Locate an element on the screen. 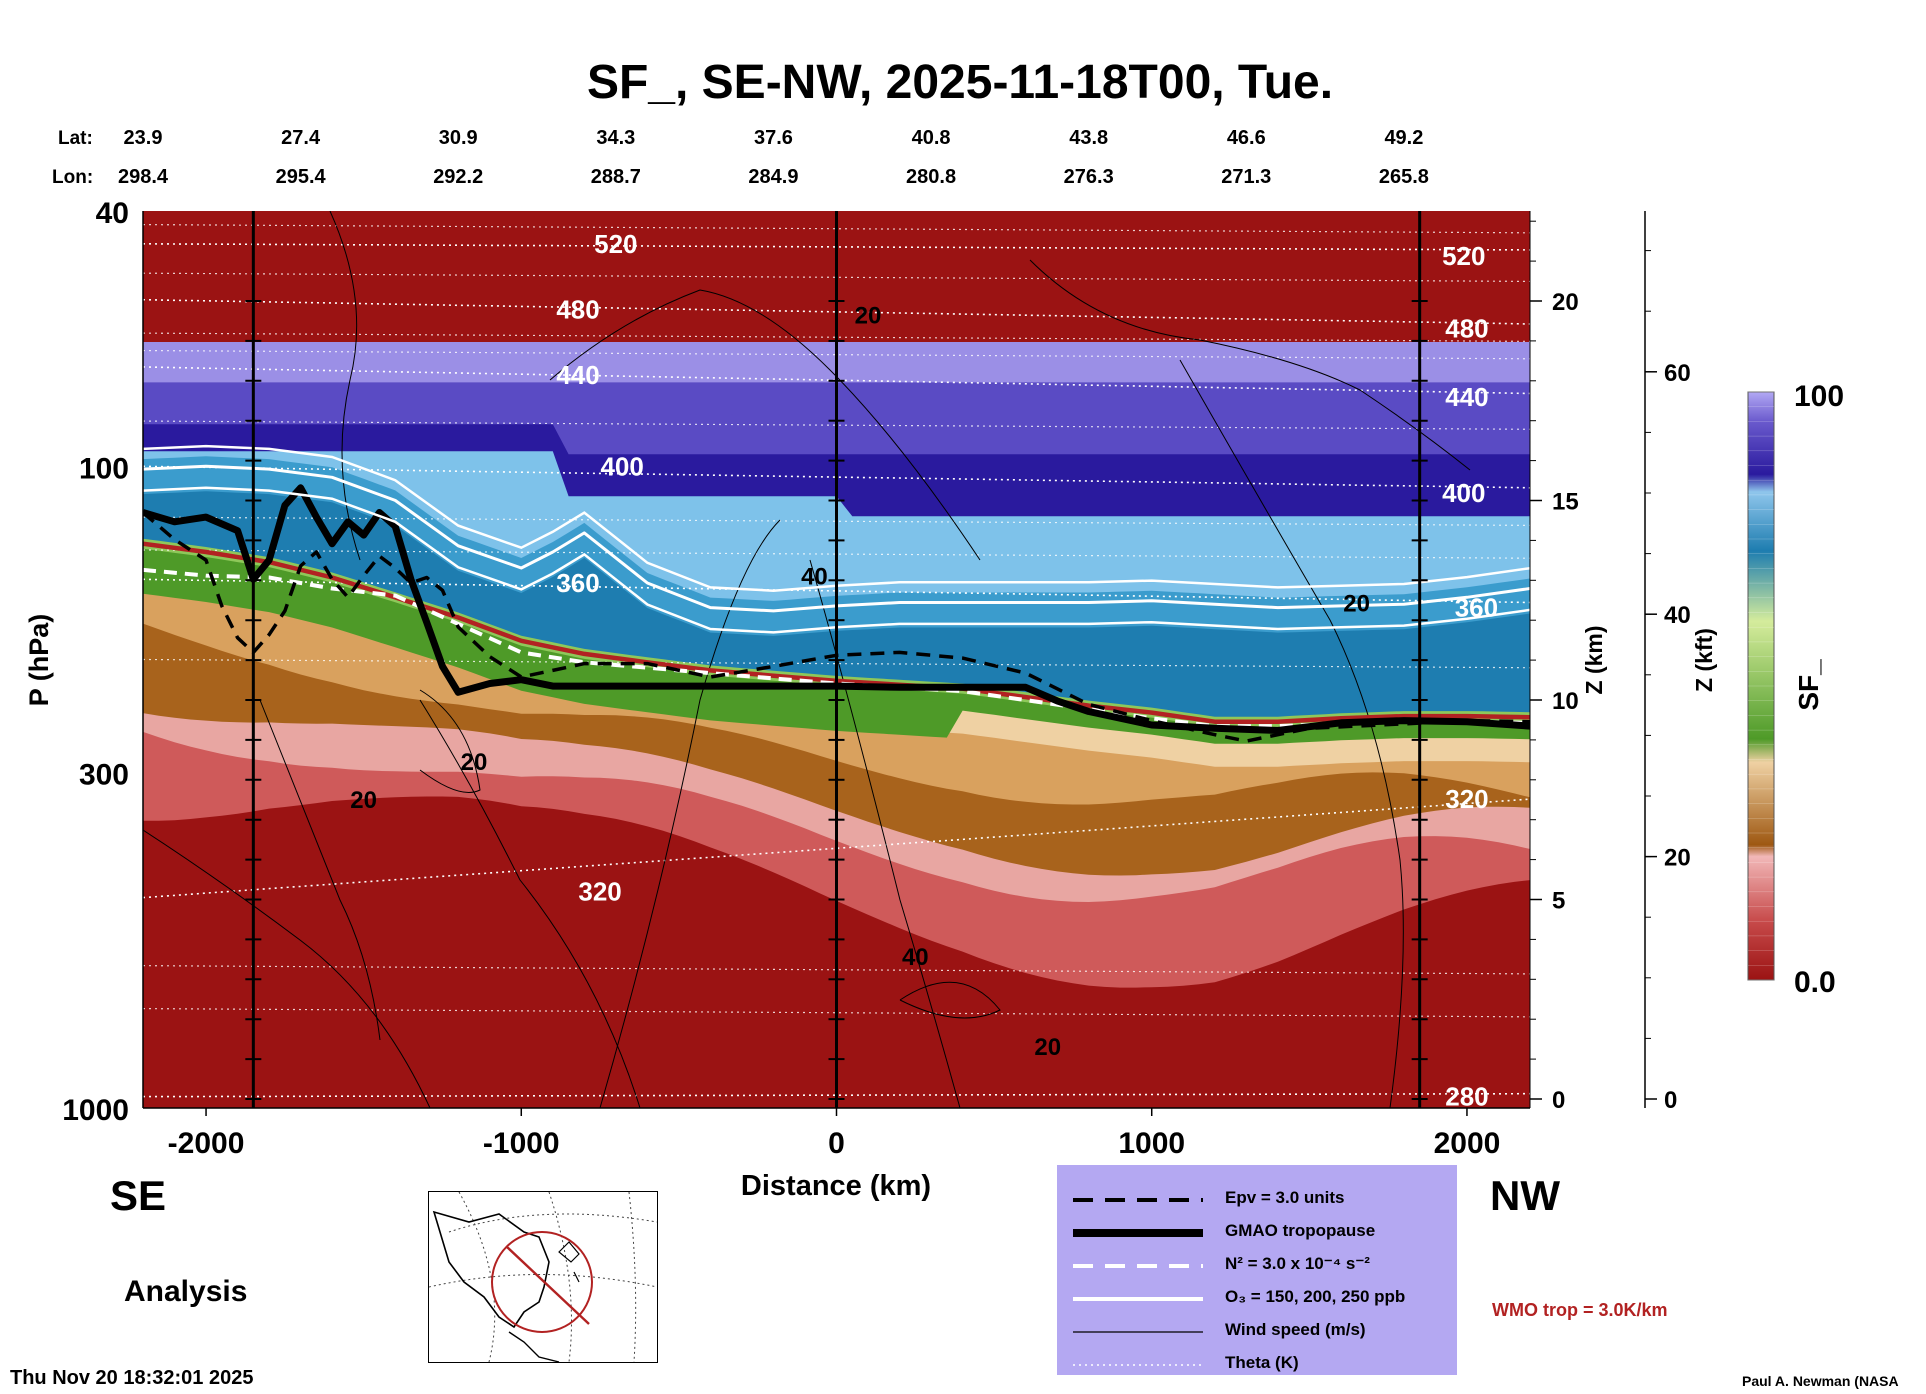  longitude-value: 288.7 is located at coordinates (616, 177).